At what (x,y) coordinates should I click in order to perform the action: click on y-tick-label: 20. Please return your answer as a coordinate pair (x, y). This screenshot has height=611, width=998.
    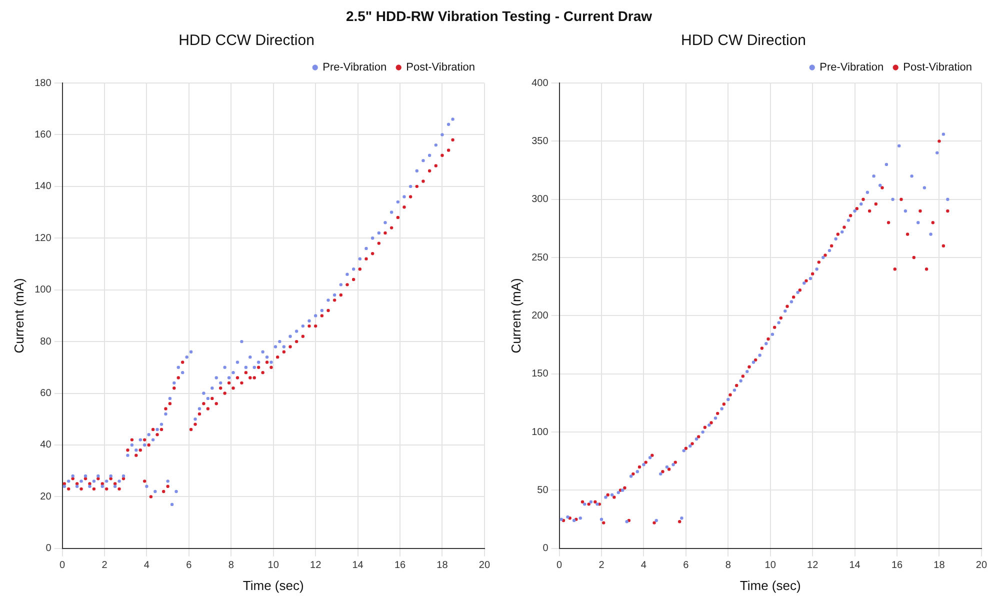
    Looking at the image, I should click on (46, 496).